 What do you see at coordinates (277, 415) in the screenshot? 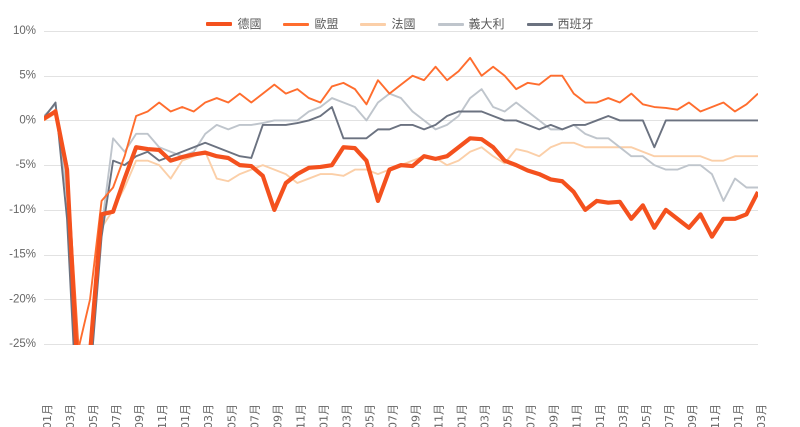
I see `x-axis-tick-label: 21年-09月` at bounding box center [277, 415].